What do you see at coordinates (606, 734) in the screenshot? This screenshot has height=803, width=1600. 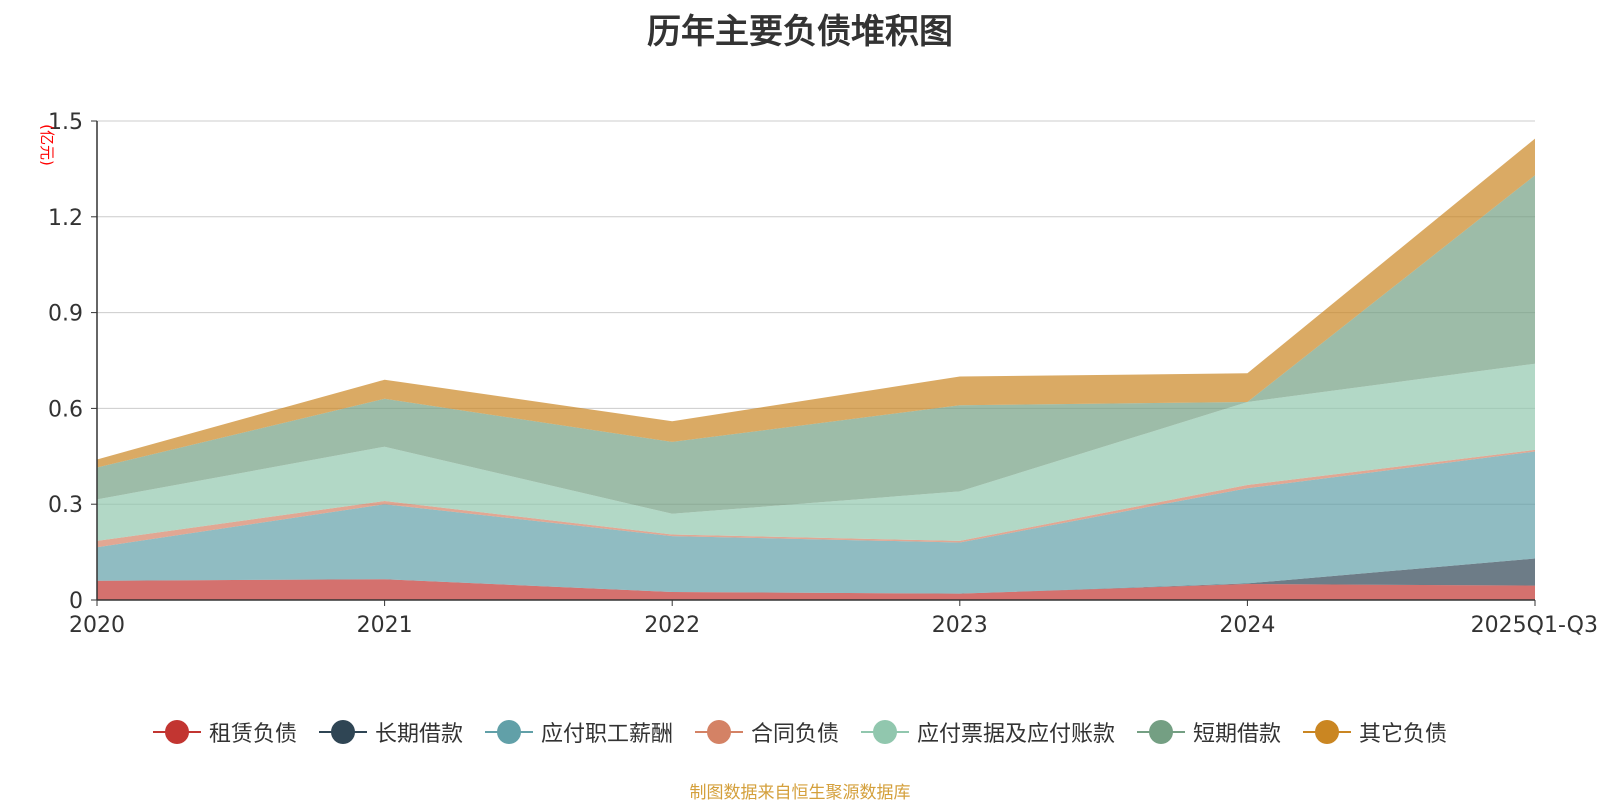 I see `legend-label: 应付职工薪酬` at bounding box center [606, 734].